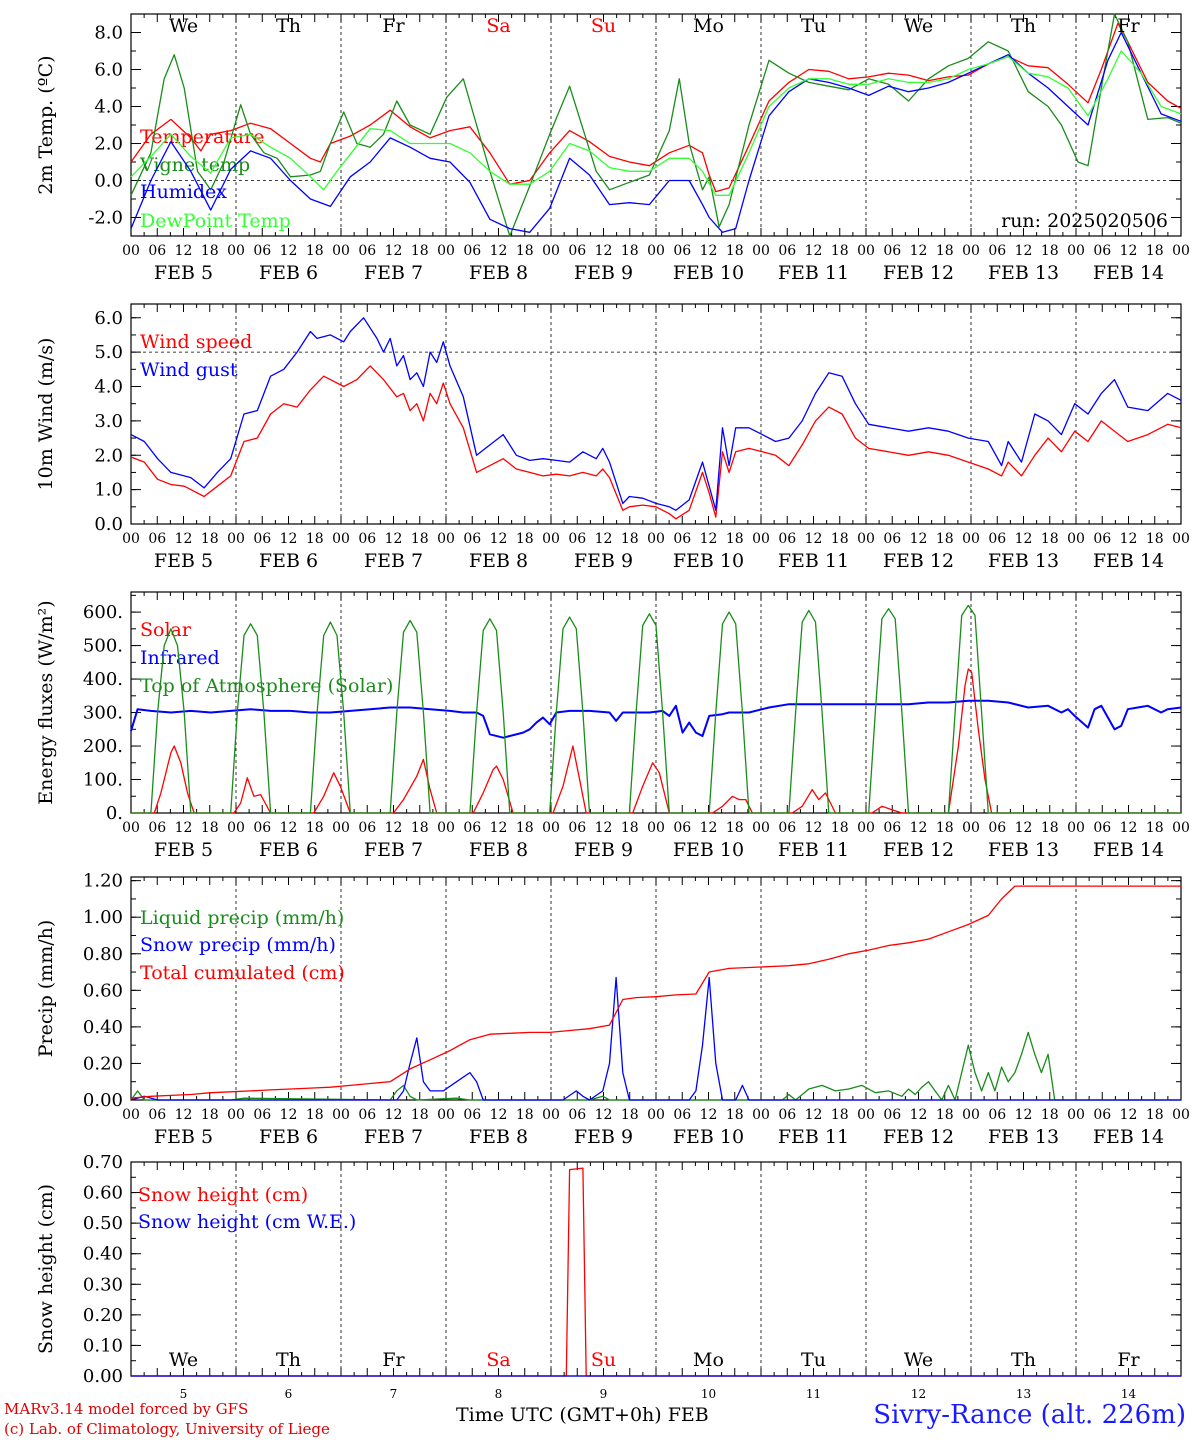 The width and height of the screenshot is (1194, 1440). I want to click on legend-entry: Snow height (cm), so click(223, 1195).